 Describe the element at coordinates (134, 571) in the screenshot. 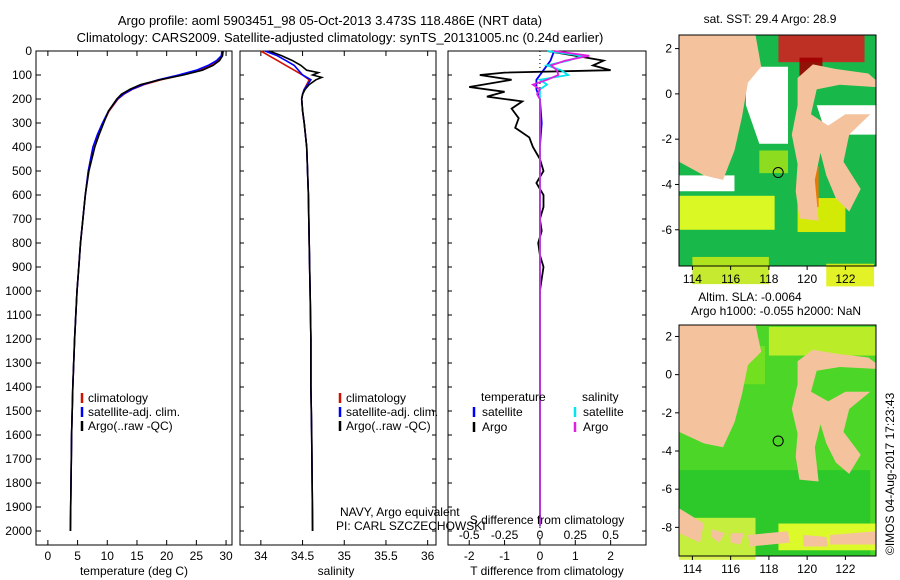

I see `temperature-xlabel: temperature (deg C)` at that location.